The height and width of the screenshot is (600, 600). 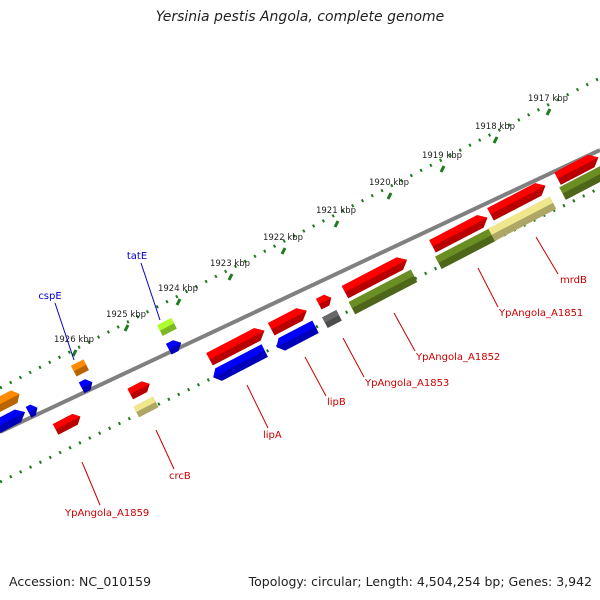 I want to click on gene-label-cspe: cspE, so click(x=49, y=296).